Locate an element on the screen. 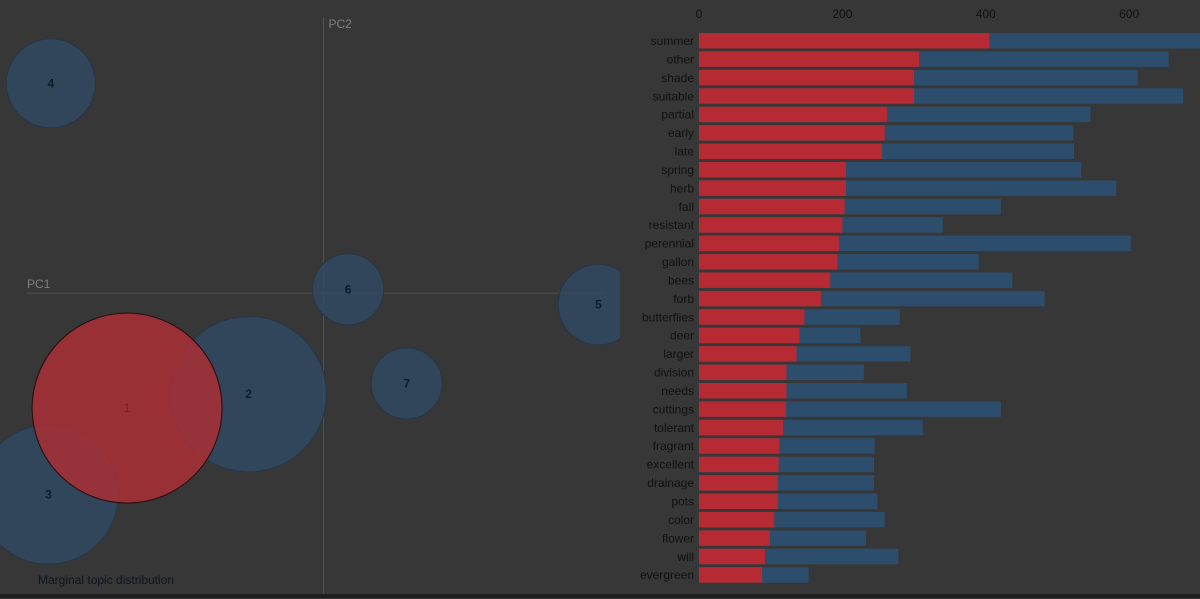 The height and width of the screenshot is (599, 1200). topic-label-7: 7 is located at coordinates (406, 383).